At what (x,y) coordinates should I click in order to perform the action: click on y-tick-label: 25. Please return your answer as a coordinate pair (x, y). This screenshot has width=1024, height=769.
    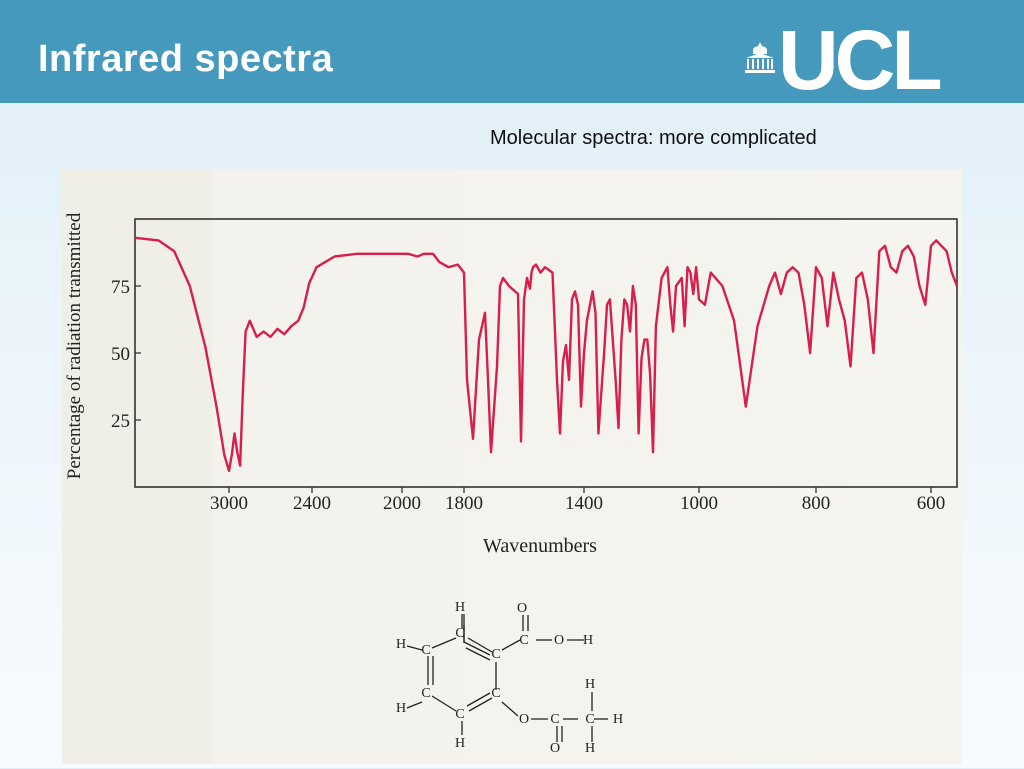
    Looking at the image, I should click on (120, 421).